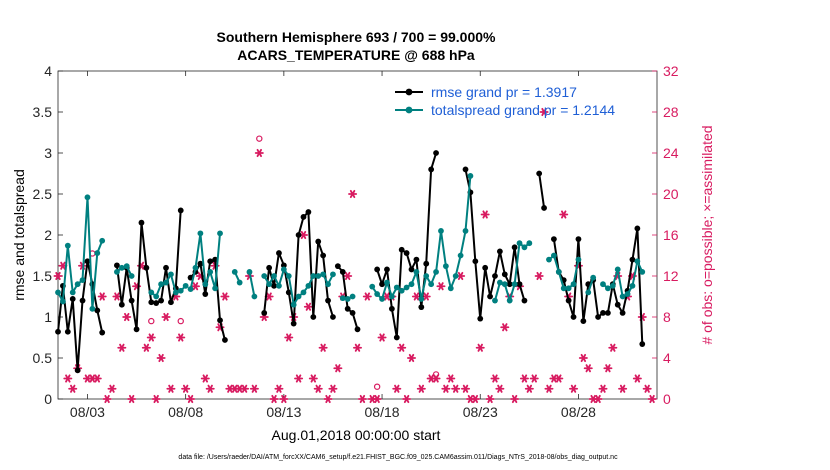 The height and width of the screenshot is (470, 830). What do you see at coordinates (671, 235) in the screenshot?
I see `y2-tick-label: 16` at bounding box center [671, 235].